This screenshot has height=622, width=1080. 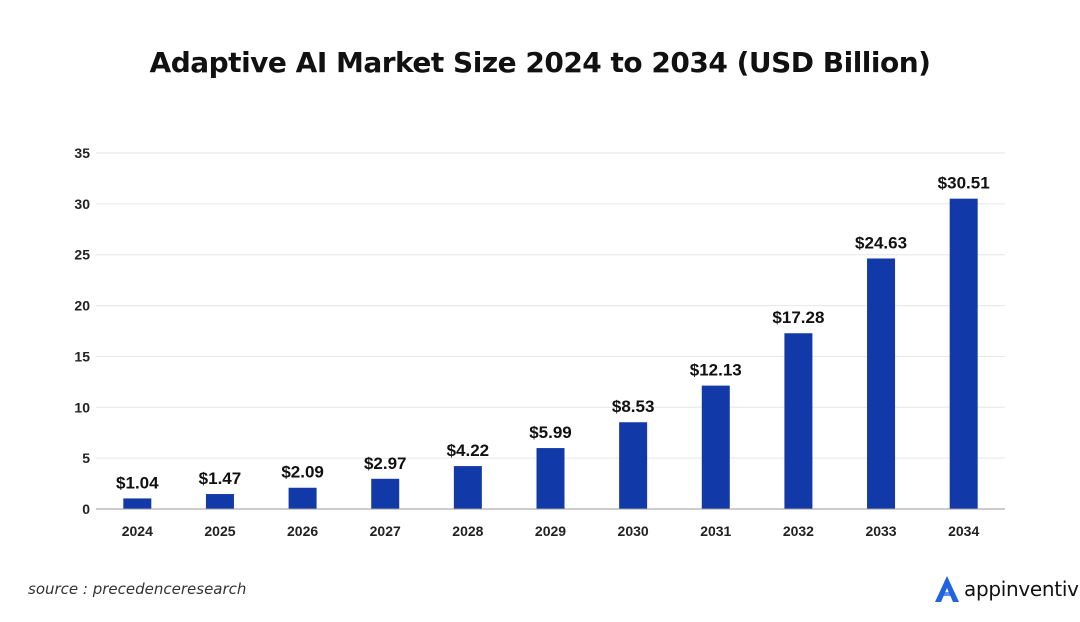 I want to click on x-tick-label: 2027, so click(x=385, y=531).